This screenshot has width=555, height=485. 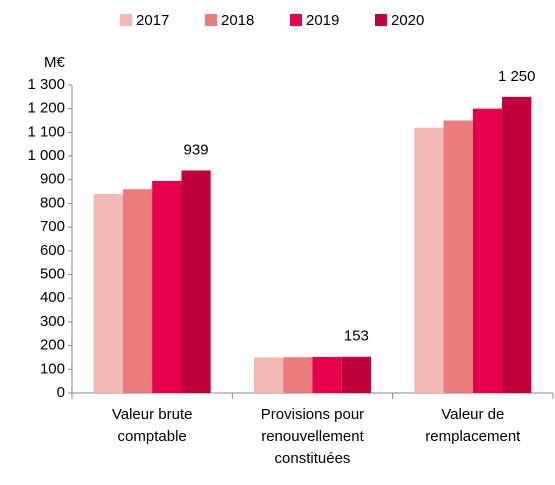 I want to click on legend-label: 2019, so click(x=322, y=20).